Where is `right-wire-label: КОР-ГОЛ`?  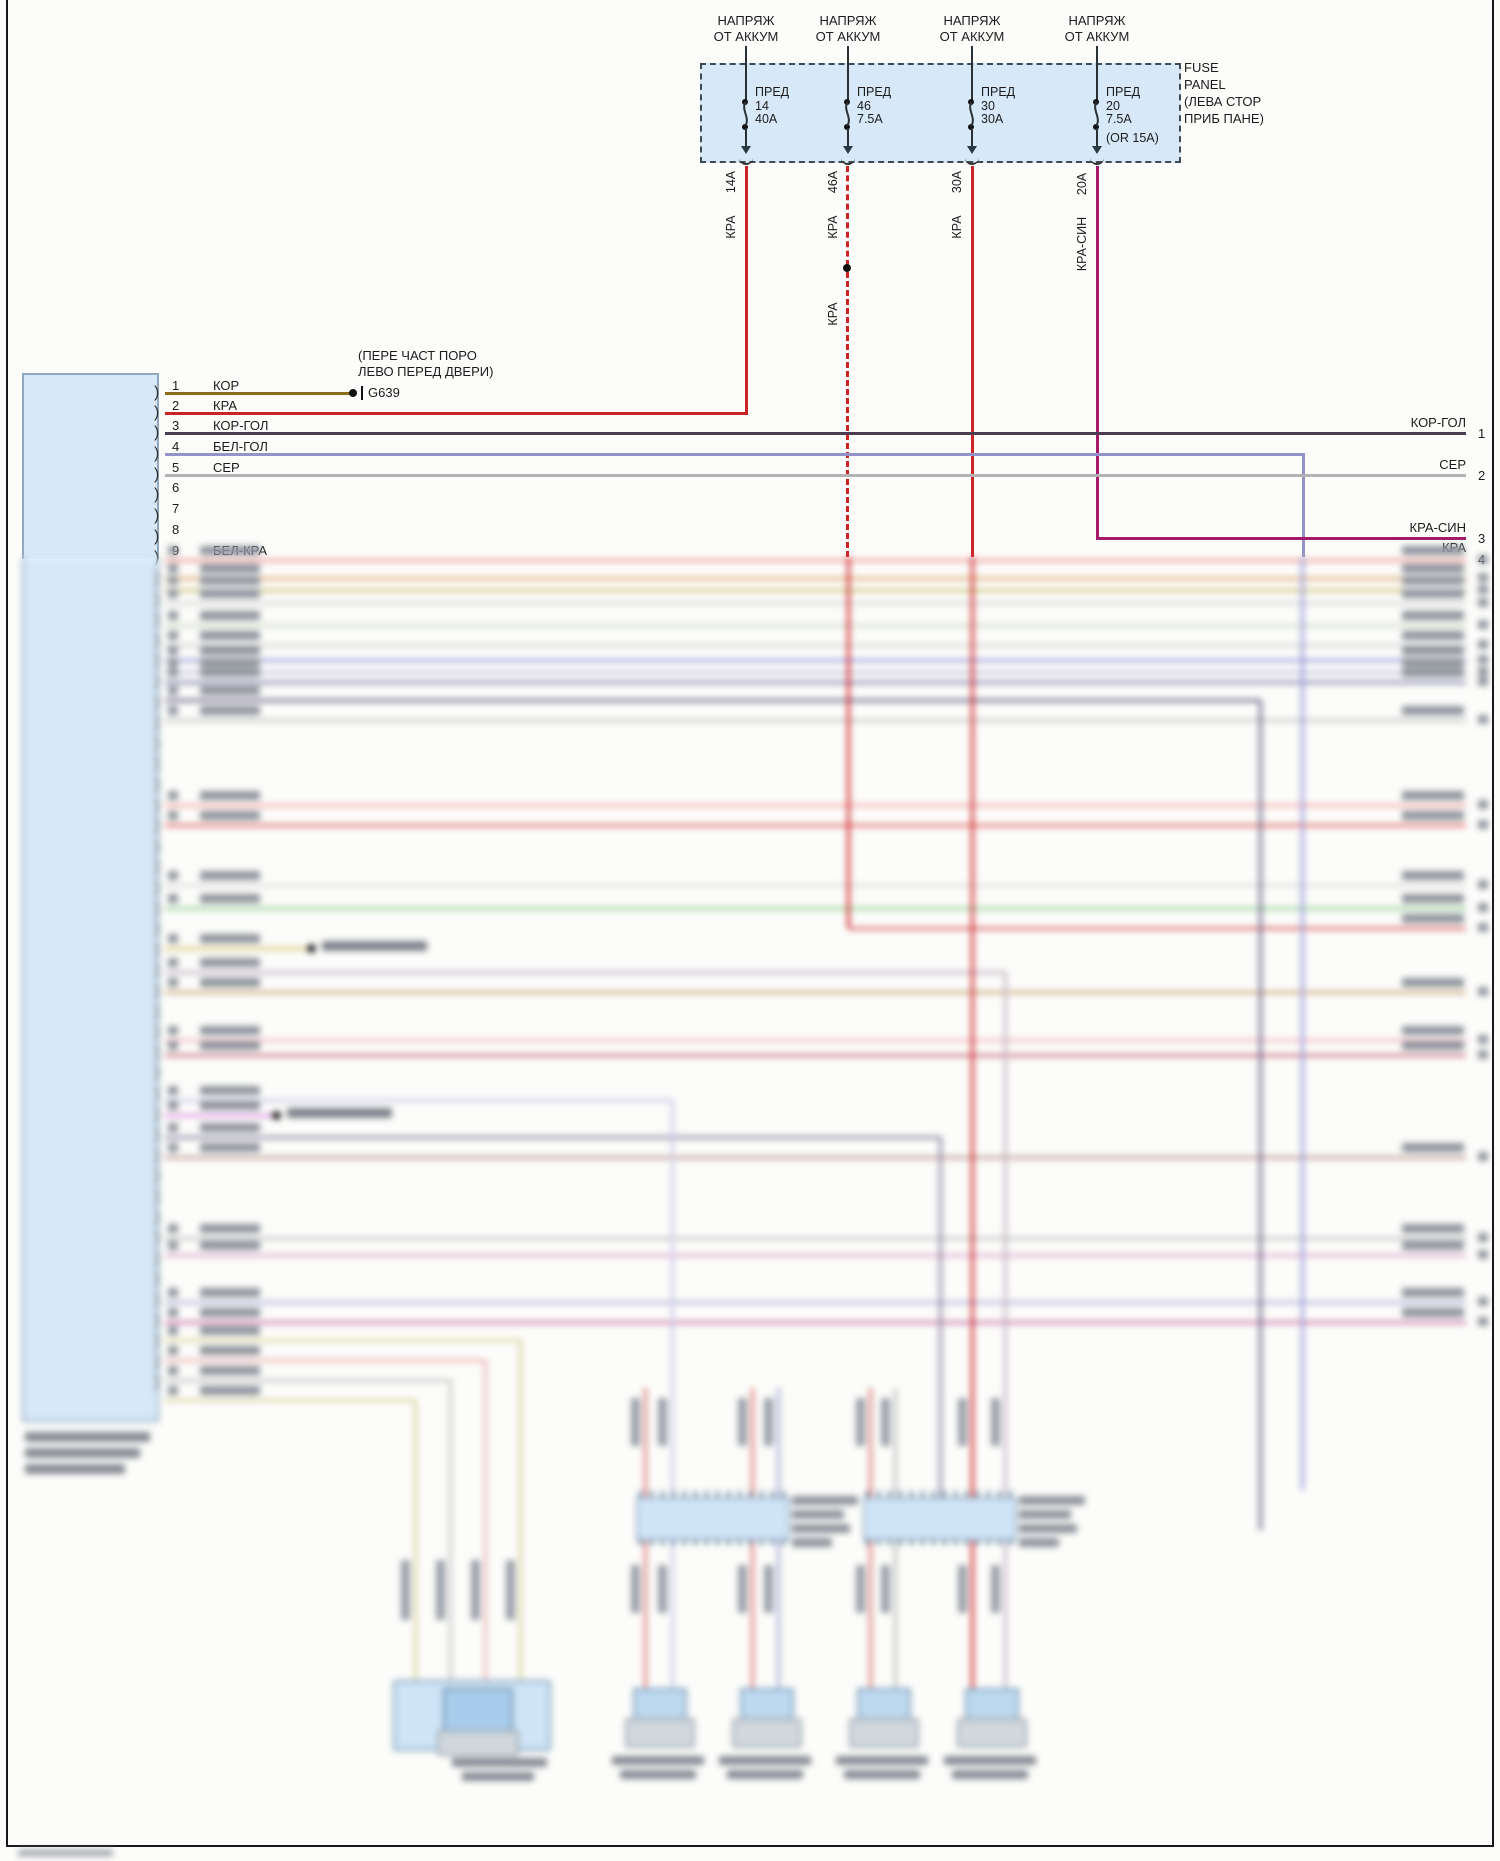
right-wire-label: КОР-ГОЛ is located at coordinates (1438, 422).